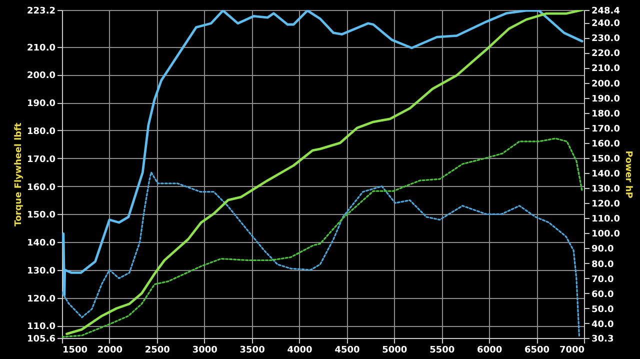  Describe the element at coordinates (157, 351) in the screenshot. I see `x-tick-label: 2500` at that location.